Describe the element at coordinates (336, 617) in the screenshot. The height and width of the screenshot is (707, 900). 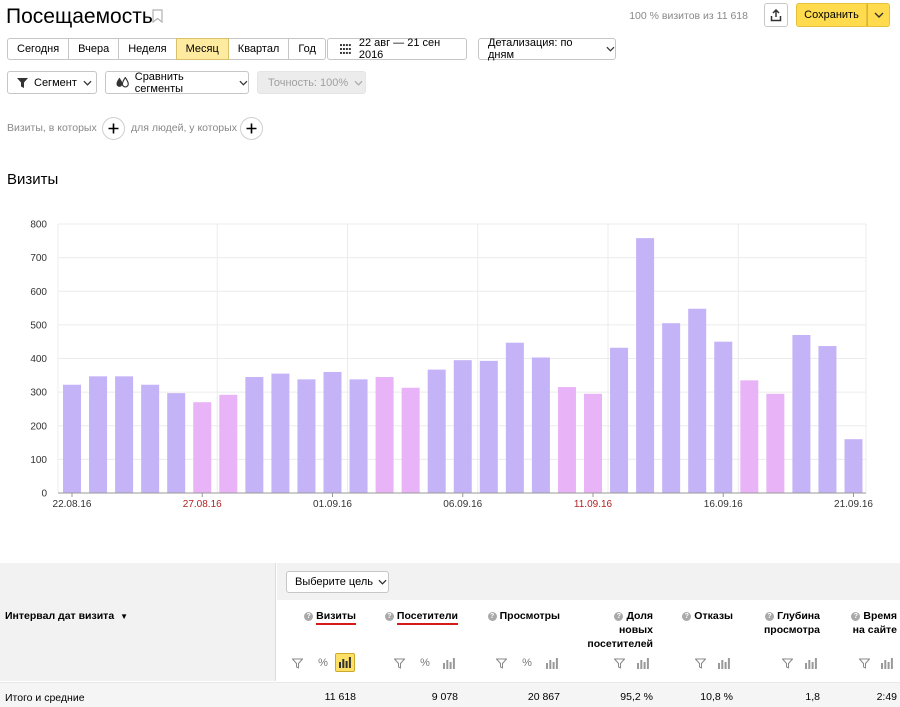
I see `column-header-label: Визиты` at that location.